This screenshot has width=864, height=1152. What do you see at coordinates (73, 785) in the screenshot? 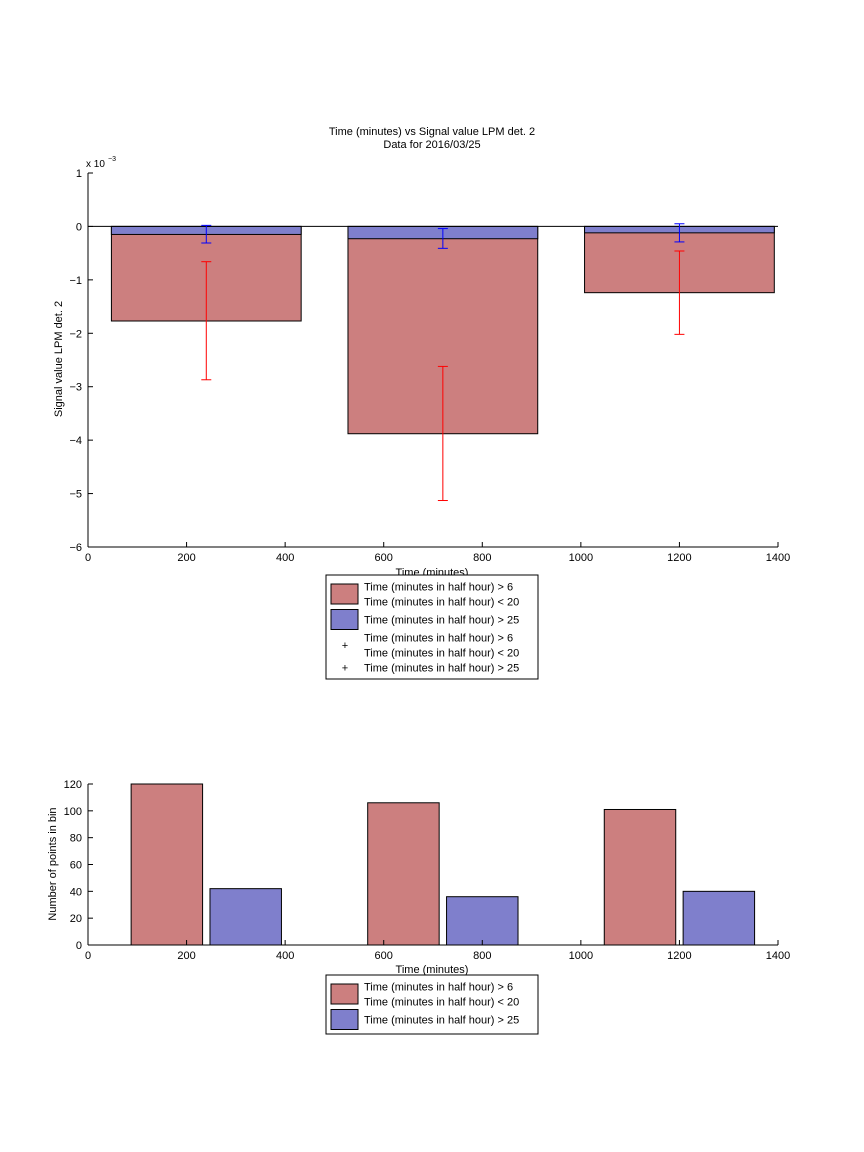
I see `y-tick-label: 120` at bounding box center [73, 785].